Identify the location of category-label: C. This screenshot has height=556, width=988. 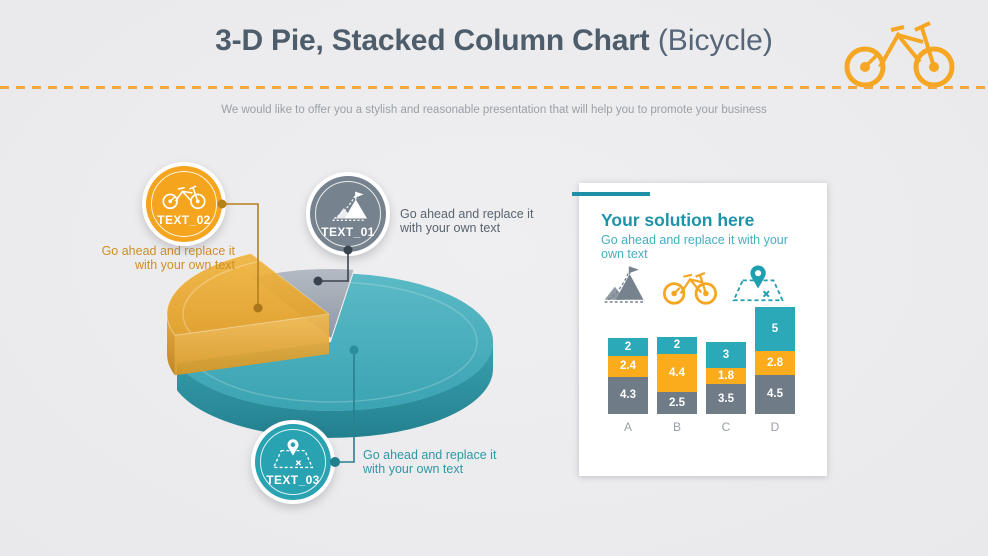
(726, 427).